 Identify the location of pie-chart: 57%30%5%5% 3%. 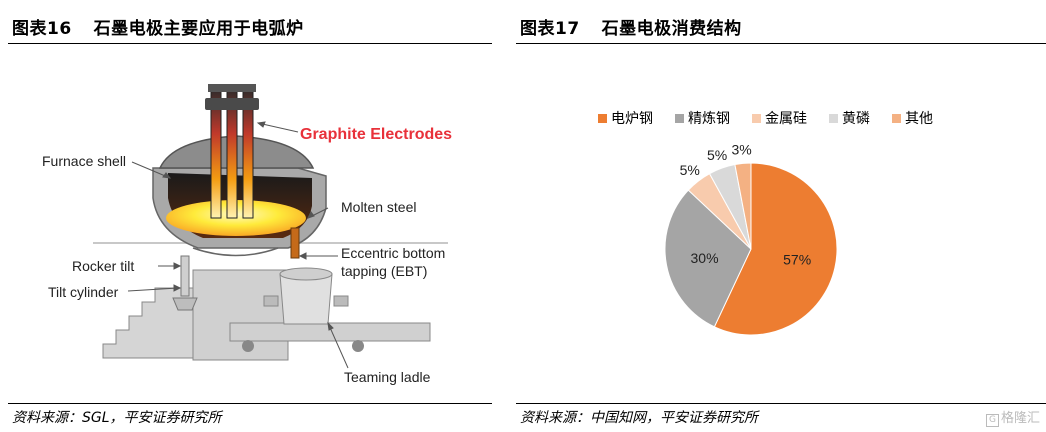
(751, 238).